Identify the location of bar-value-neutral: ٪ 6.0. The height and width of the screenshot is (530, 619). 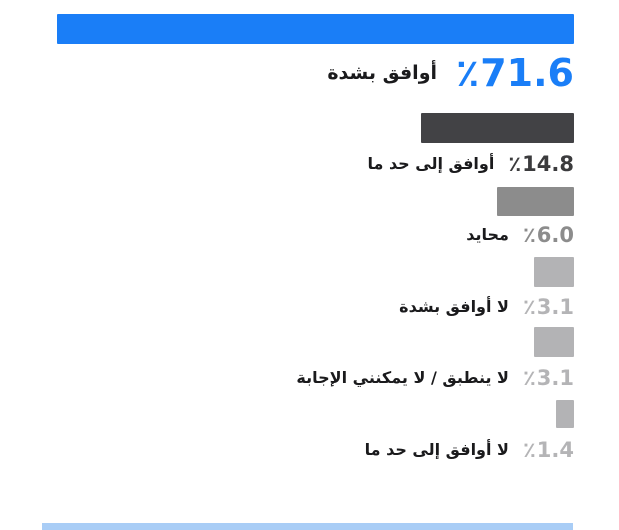
(548, 235).